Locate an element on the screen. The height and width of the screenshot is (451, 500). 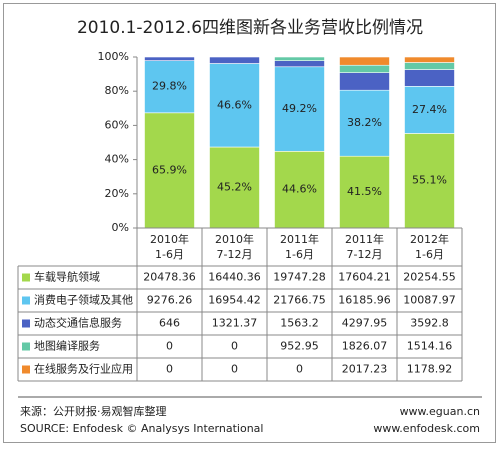
legend-label: 动态交通信息服务 is located at coordinates (78, 323).